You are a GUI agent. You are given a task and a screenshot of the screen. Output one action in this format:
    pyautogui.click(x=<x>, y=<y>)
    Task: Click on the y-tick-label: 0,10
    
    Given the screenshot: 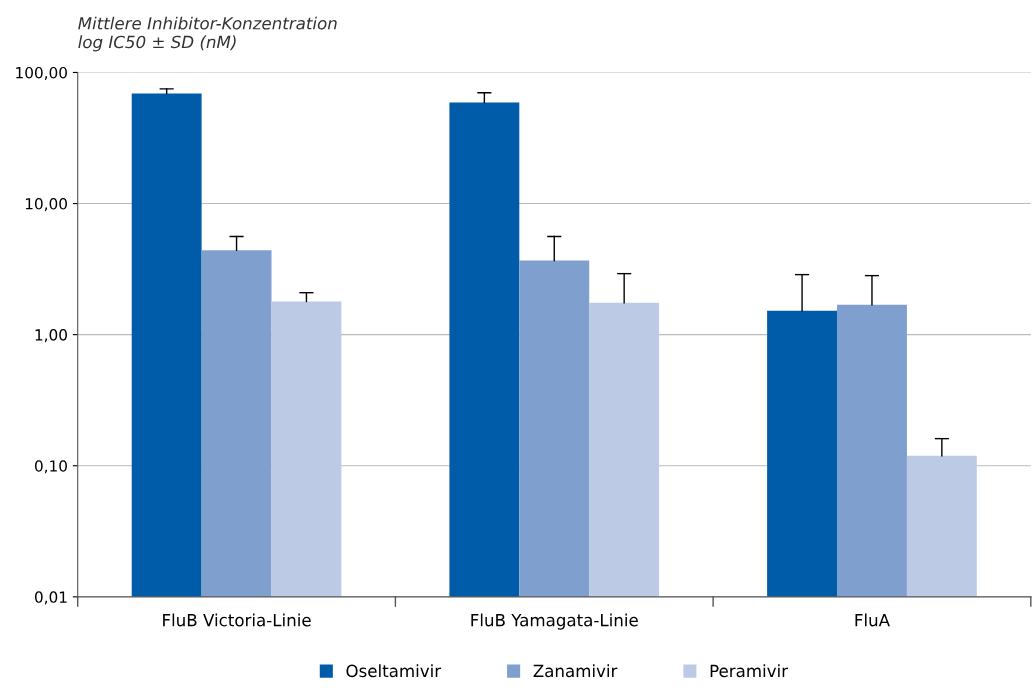 What is the action you would take?
    pyautogui.click(x=50, y=467)
    